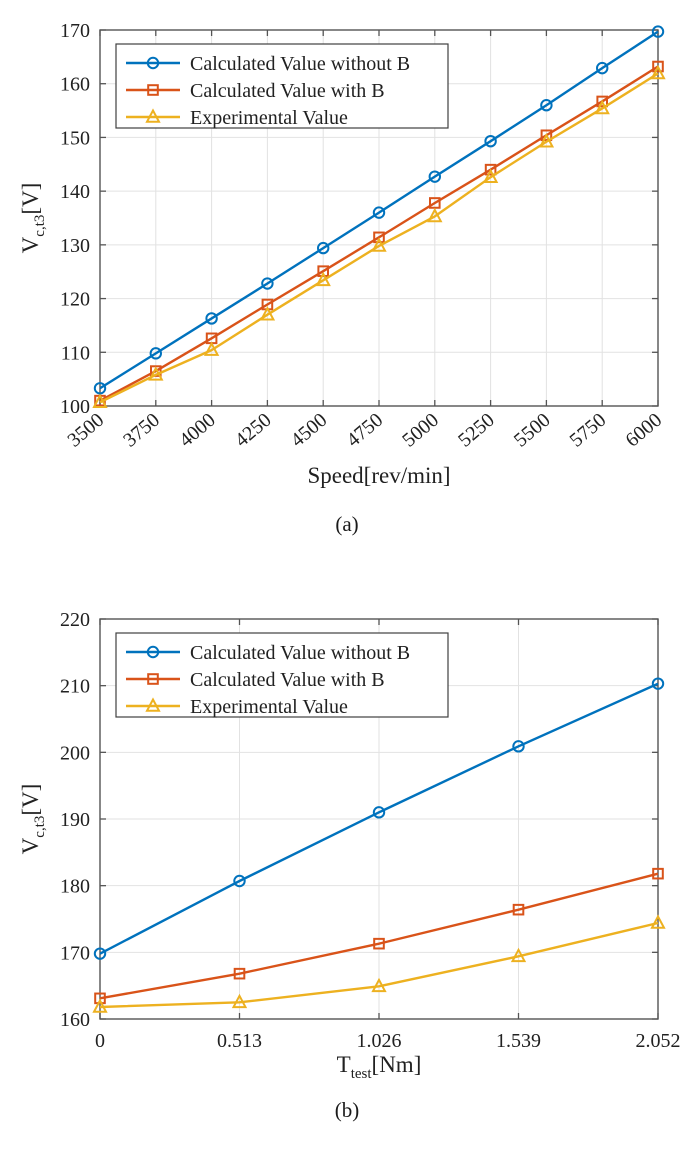 Image resolution: width=694 pixels, height=1153 pixels. I want to click on legend-item-label: Calculated Value with B, so click(287, 680).